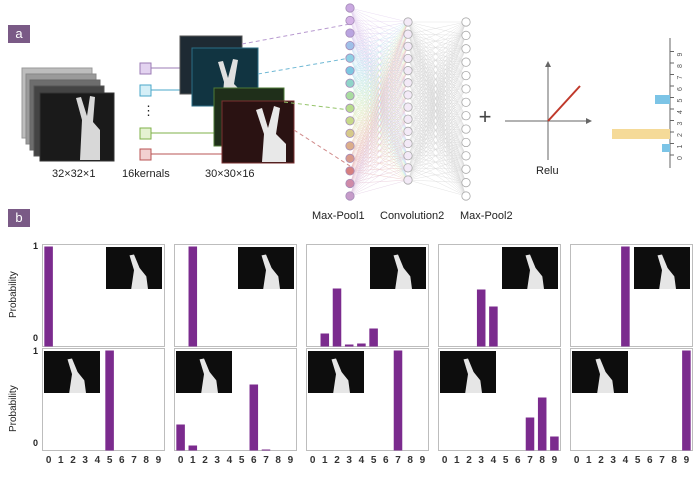 The width and height of the screenshot is (700, 490). Describe the element at coordinates (362, 460) in the screenshot. I see `x-tick-label: 4` at that location.